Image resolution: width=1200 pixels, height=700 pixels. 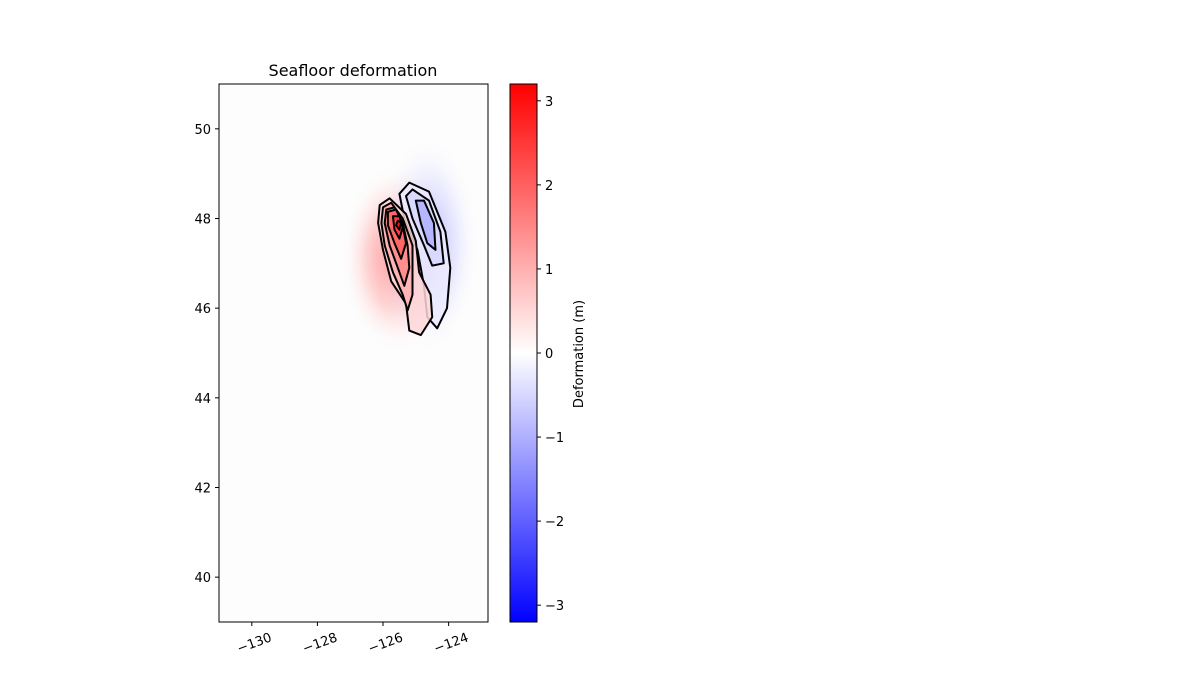 I want to click on x-tick-label: −124, so click(x=451, y=644).